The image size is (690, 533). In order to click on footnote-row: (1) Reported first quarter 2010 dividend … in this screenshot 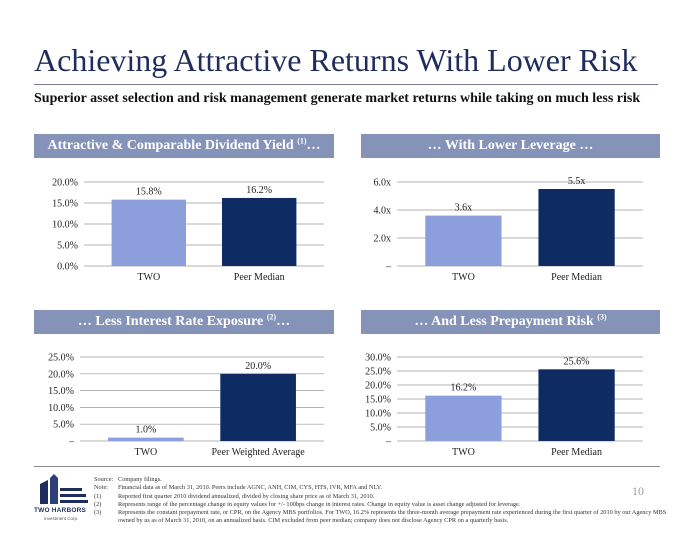, I will do `click(385, 497)`.